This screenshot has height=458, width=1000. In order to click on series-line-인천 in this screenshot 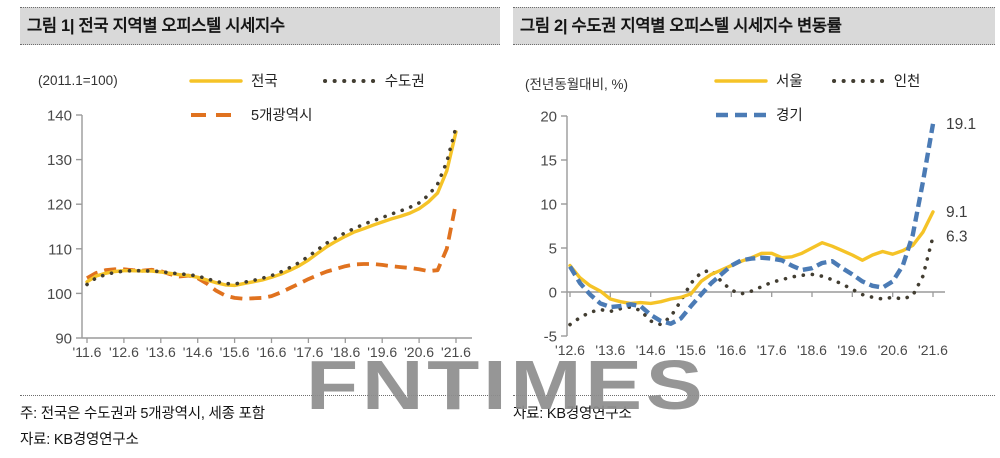, I will do `click(751, 280)`.